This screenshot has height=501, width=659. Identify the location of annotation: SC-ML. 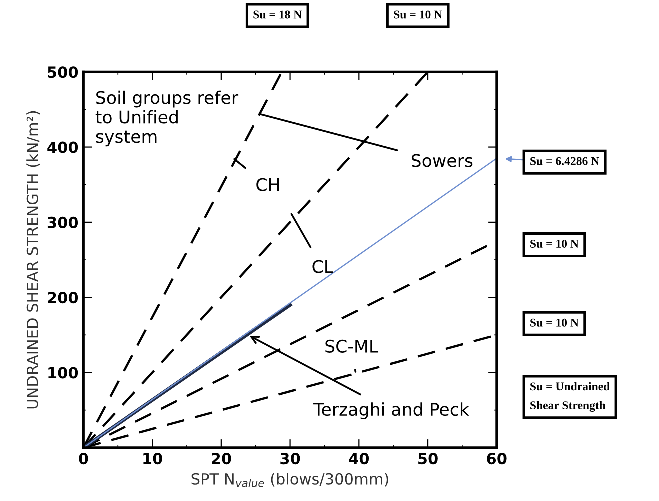
(352, 346).